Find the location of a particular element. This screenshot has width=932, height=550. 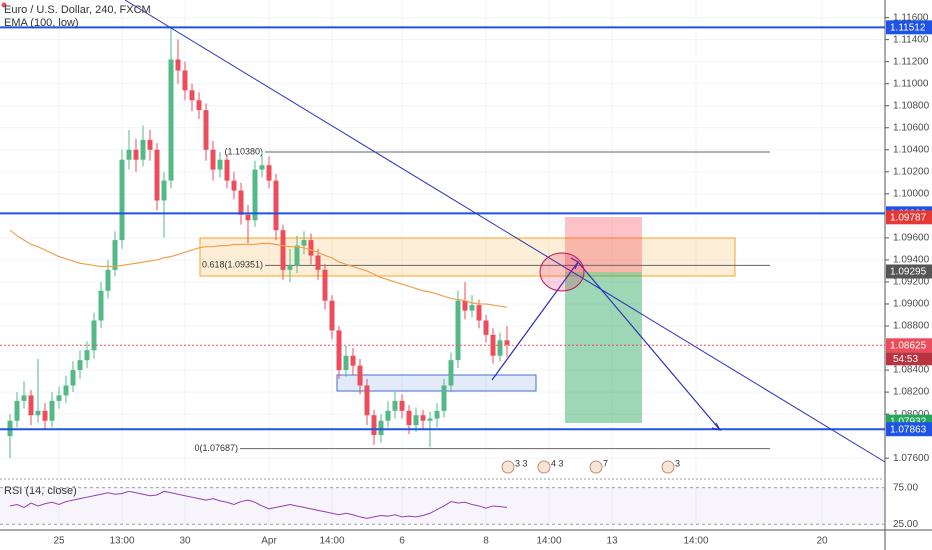

x-tick-label: 30 is located at coordinates (185, 541).